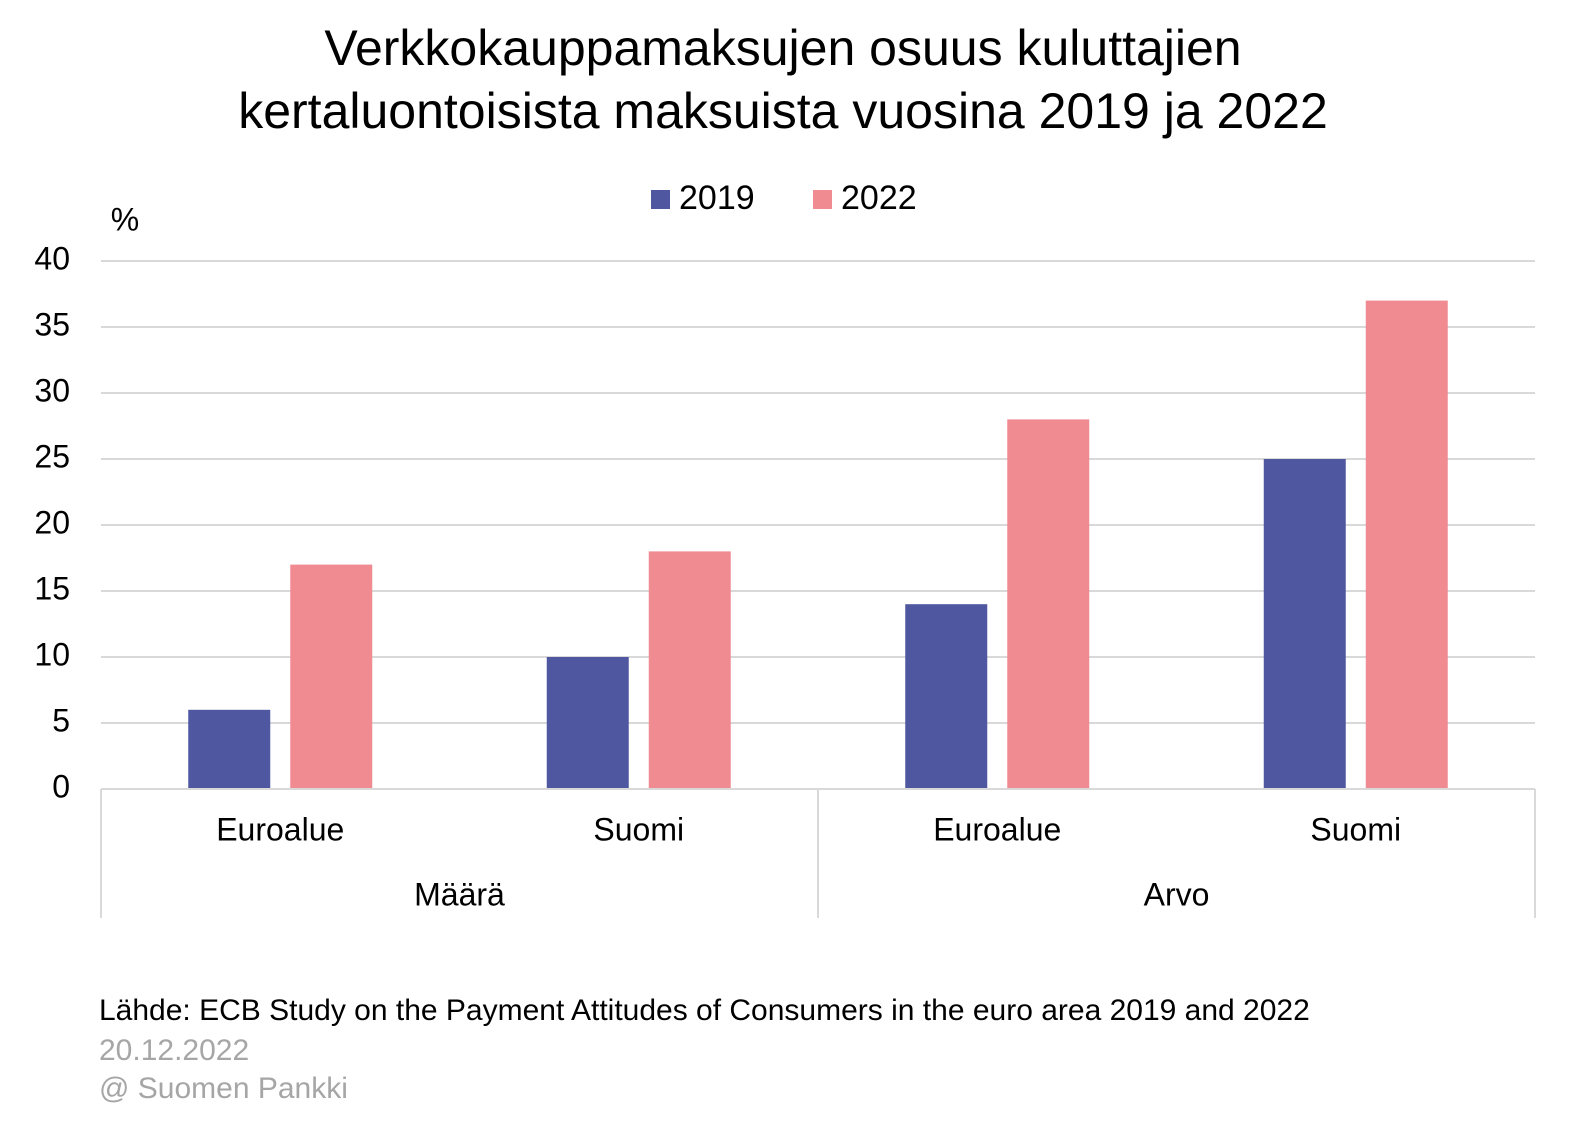  What do you see at coordinates (782, 48) in the screenshot?
I see `chart-title: Verkkokauppamaksujen osuus kuluttajien` at bounding box center [782, 48].